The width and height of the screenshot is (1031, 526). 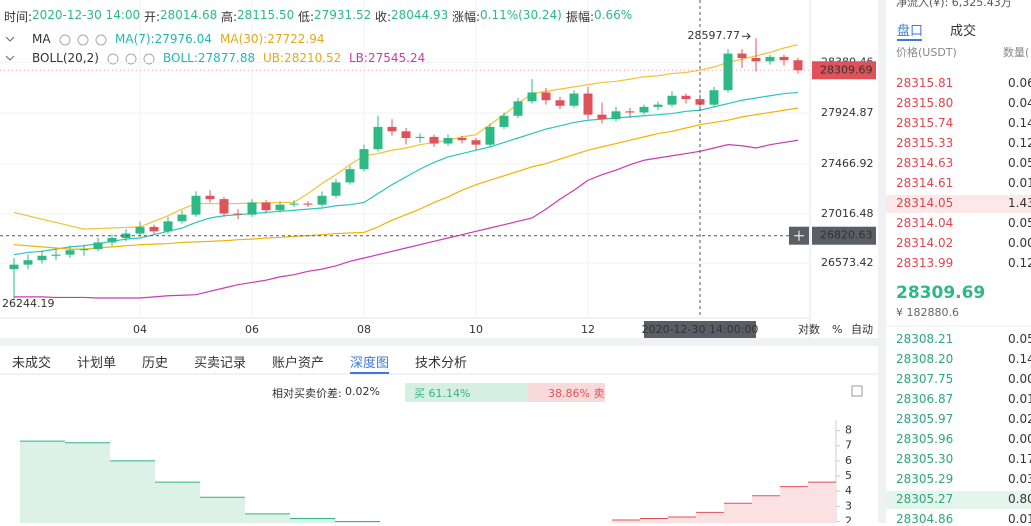 I want to click on book-qty: 0.8000, so click(x=1019, y=499).